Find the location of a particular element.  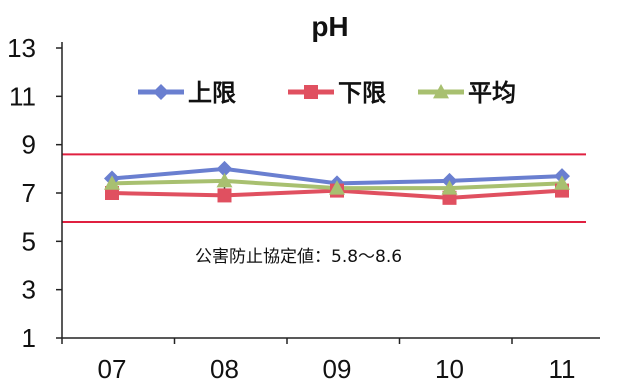

x-tick-label: 09 is located at coordinates (337, 369).